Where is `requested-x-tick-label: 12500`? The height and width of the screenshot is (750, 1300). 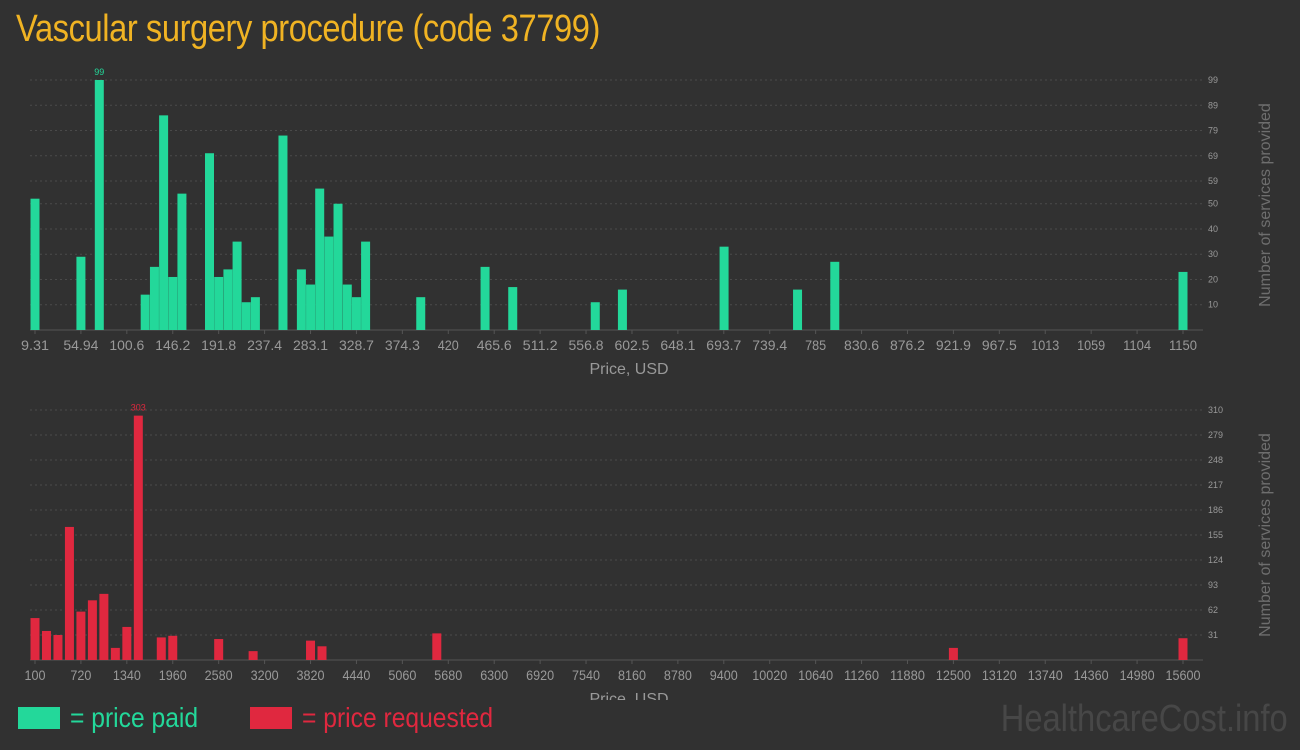
requested-x-tick-label: 12500 is located at coordinates (953, 675).